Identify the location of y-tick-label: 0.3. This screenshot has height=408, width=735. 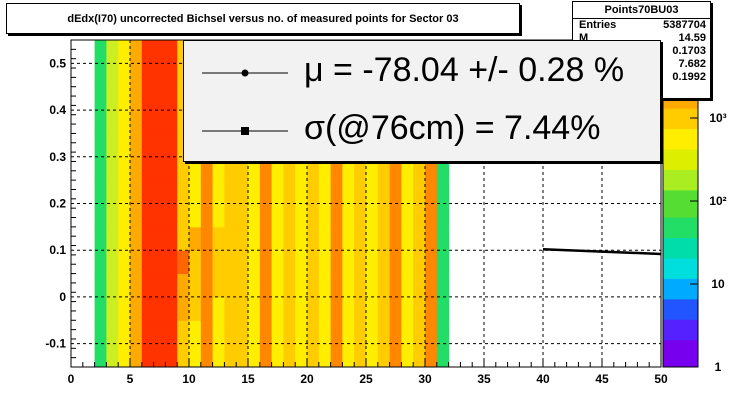
(57, 157).